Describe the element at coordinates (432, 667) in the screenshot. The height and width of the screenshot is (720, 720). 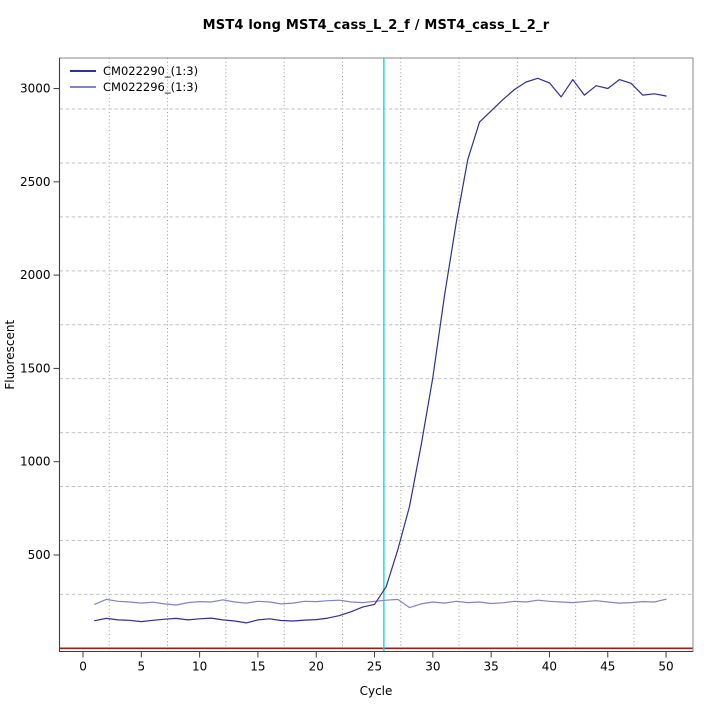
I see `x-tick-label: 30` at that location.